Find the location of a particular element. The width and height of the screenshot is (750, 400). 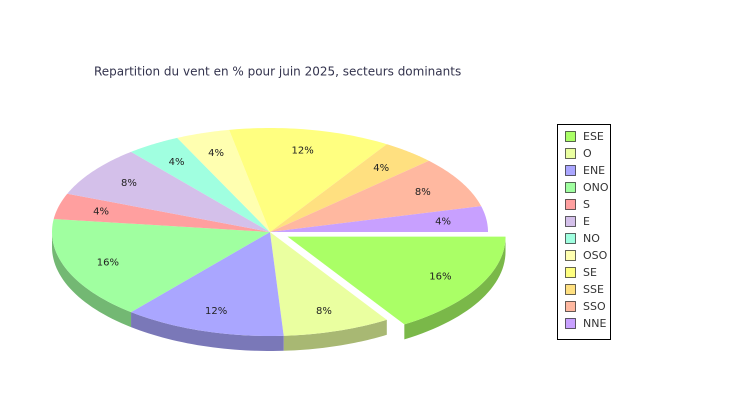

legend-label: E is located at coordinates (586, 221).